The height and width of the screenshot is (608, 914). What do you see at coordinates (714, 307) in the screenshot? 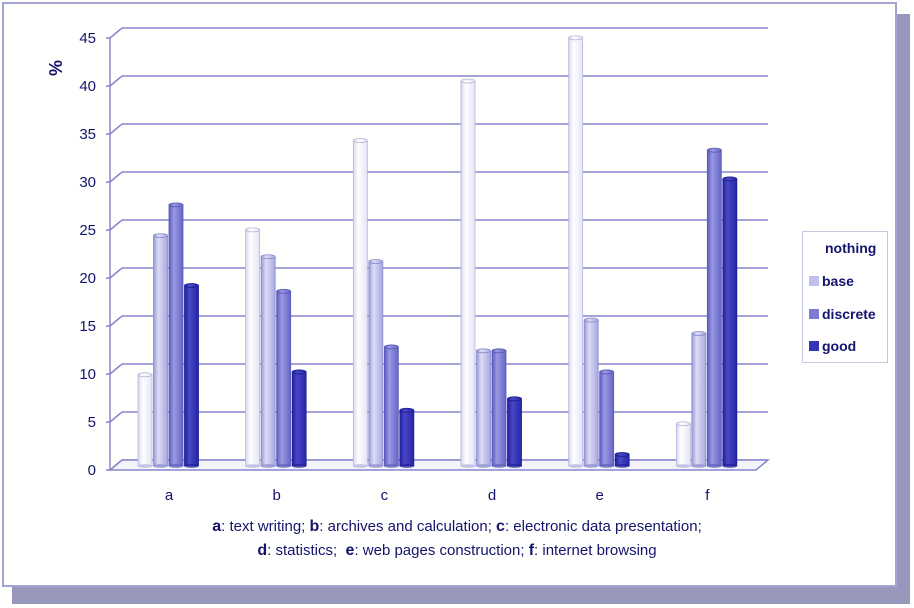
I see `bar-f-discrete` at bounding box center [714, 307].